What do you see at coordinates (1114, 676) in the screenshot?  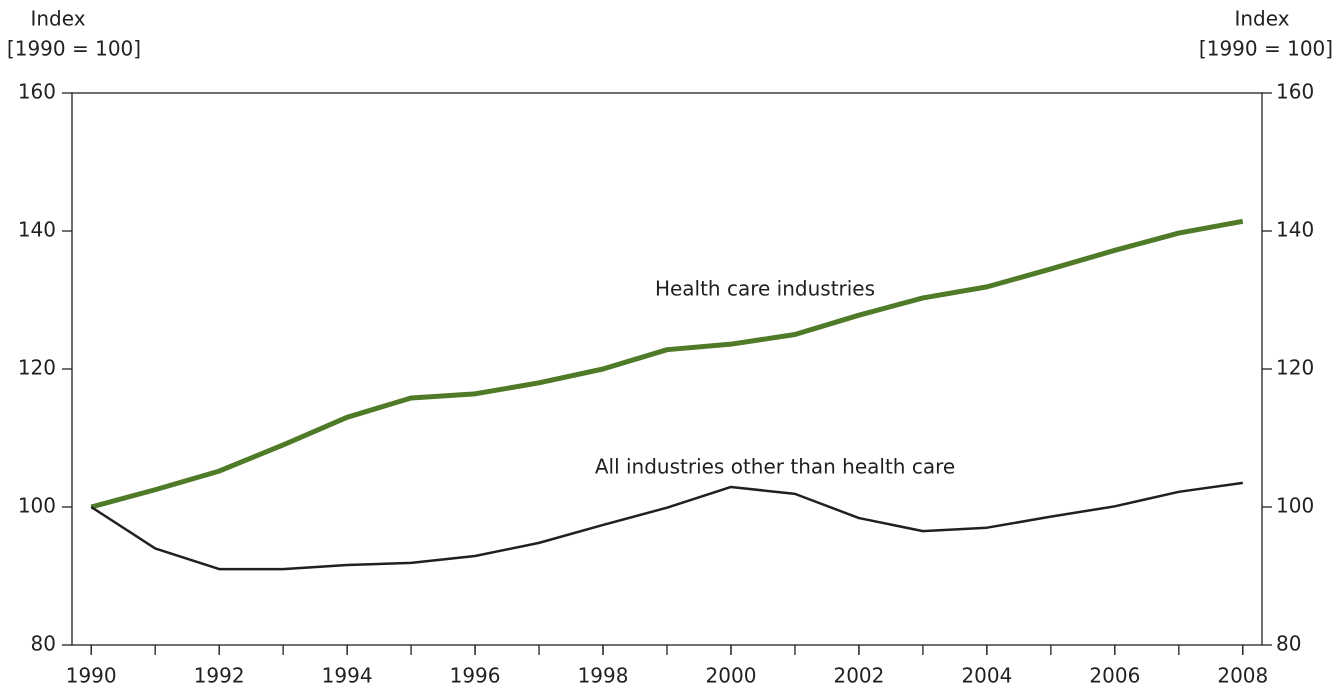 I see `x-tick-label: 2006` at bounding box center [1114, 676].